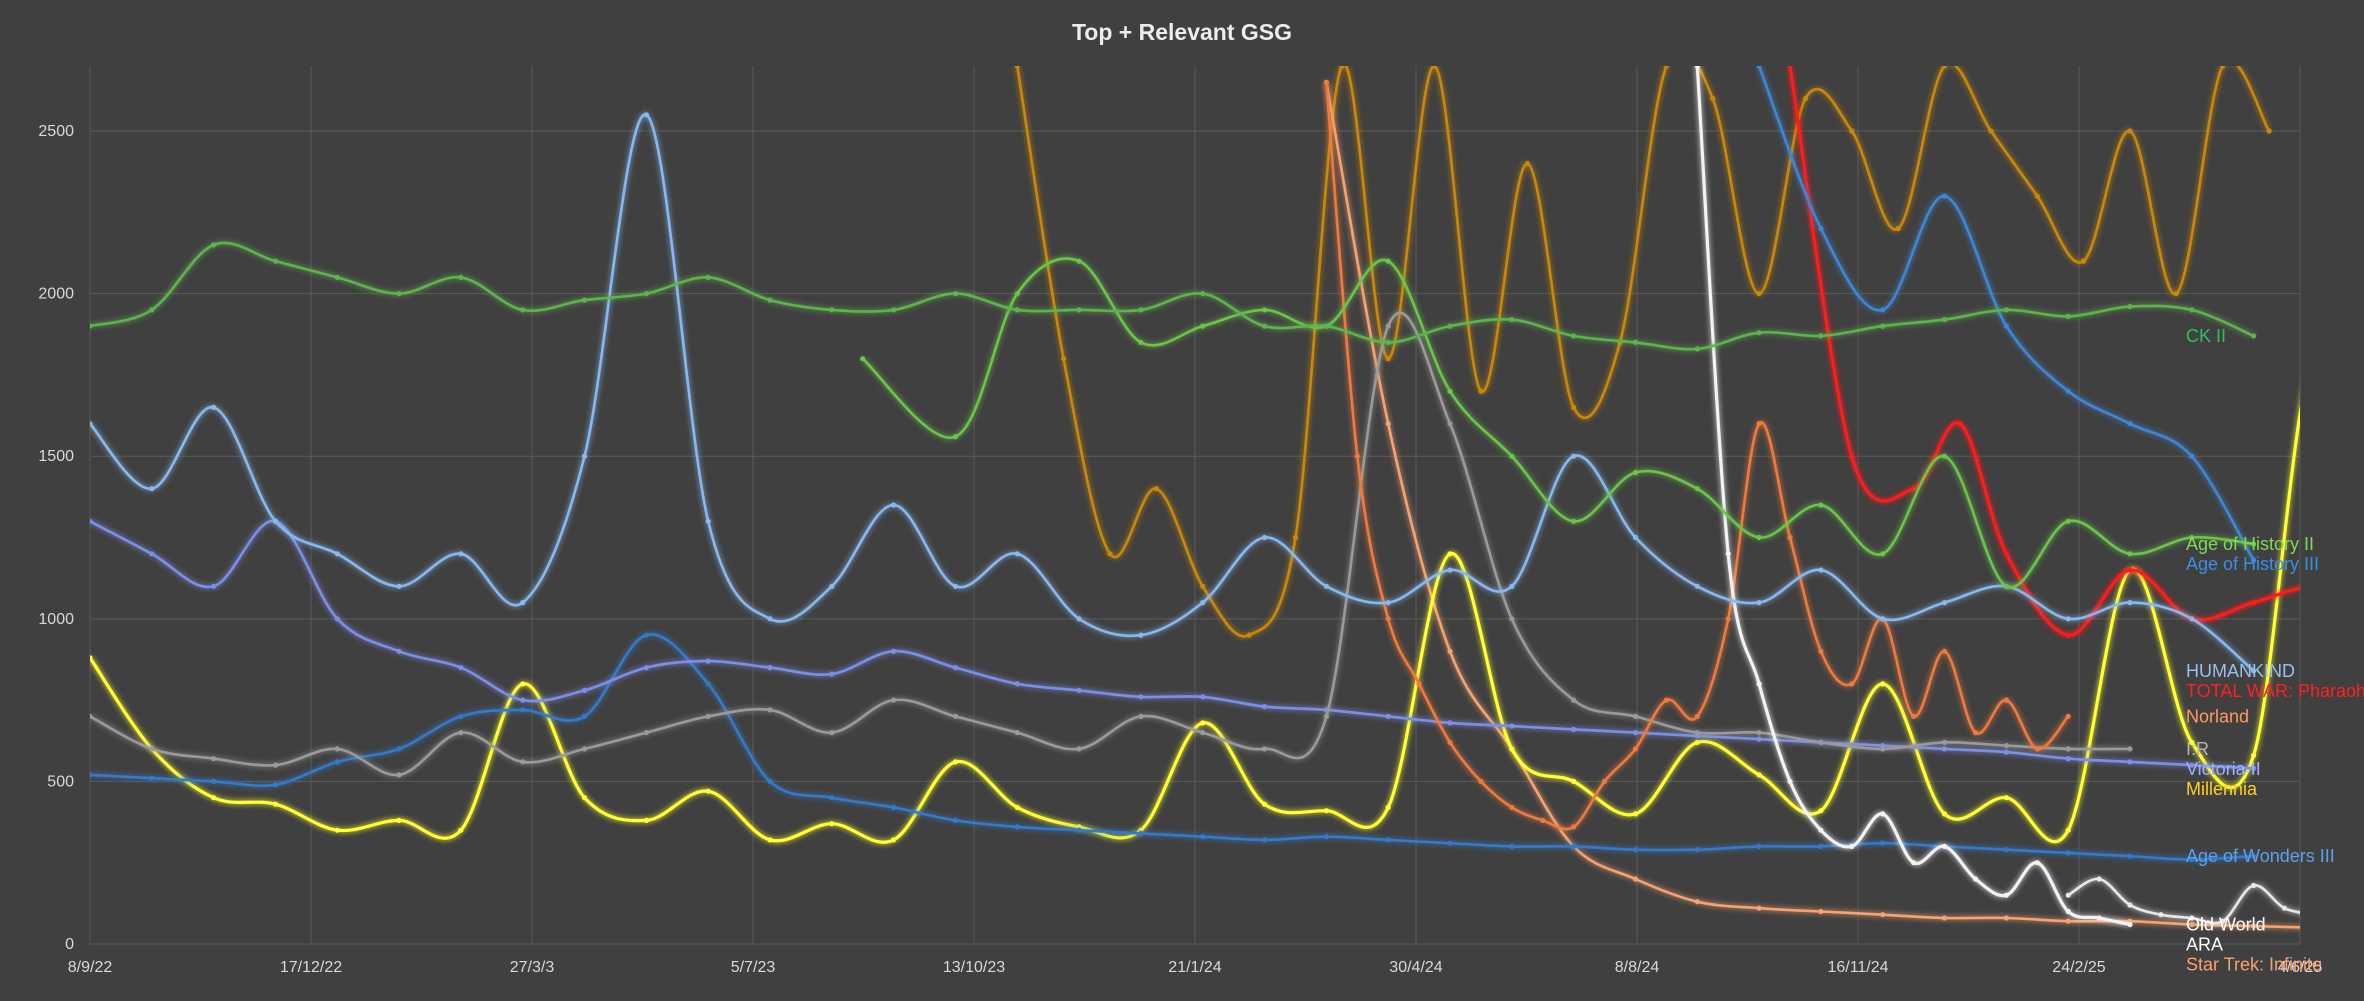 The height and width of the screenshot is (1001, 2364). I want to click on series-end-label: Age of History III, so click(2252, 564).